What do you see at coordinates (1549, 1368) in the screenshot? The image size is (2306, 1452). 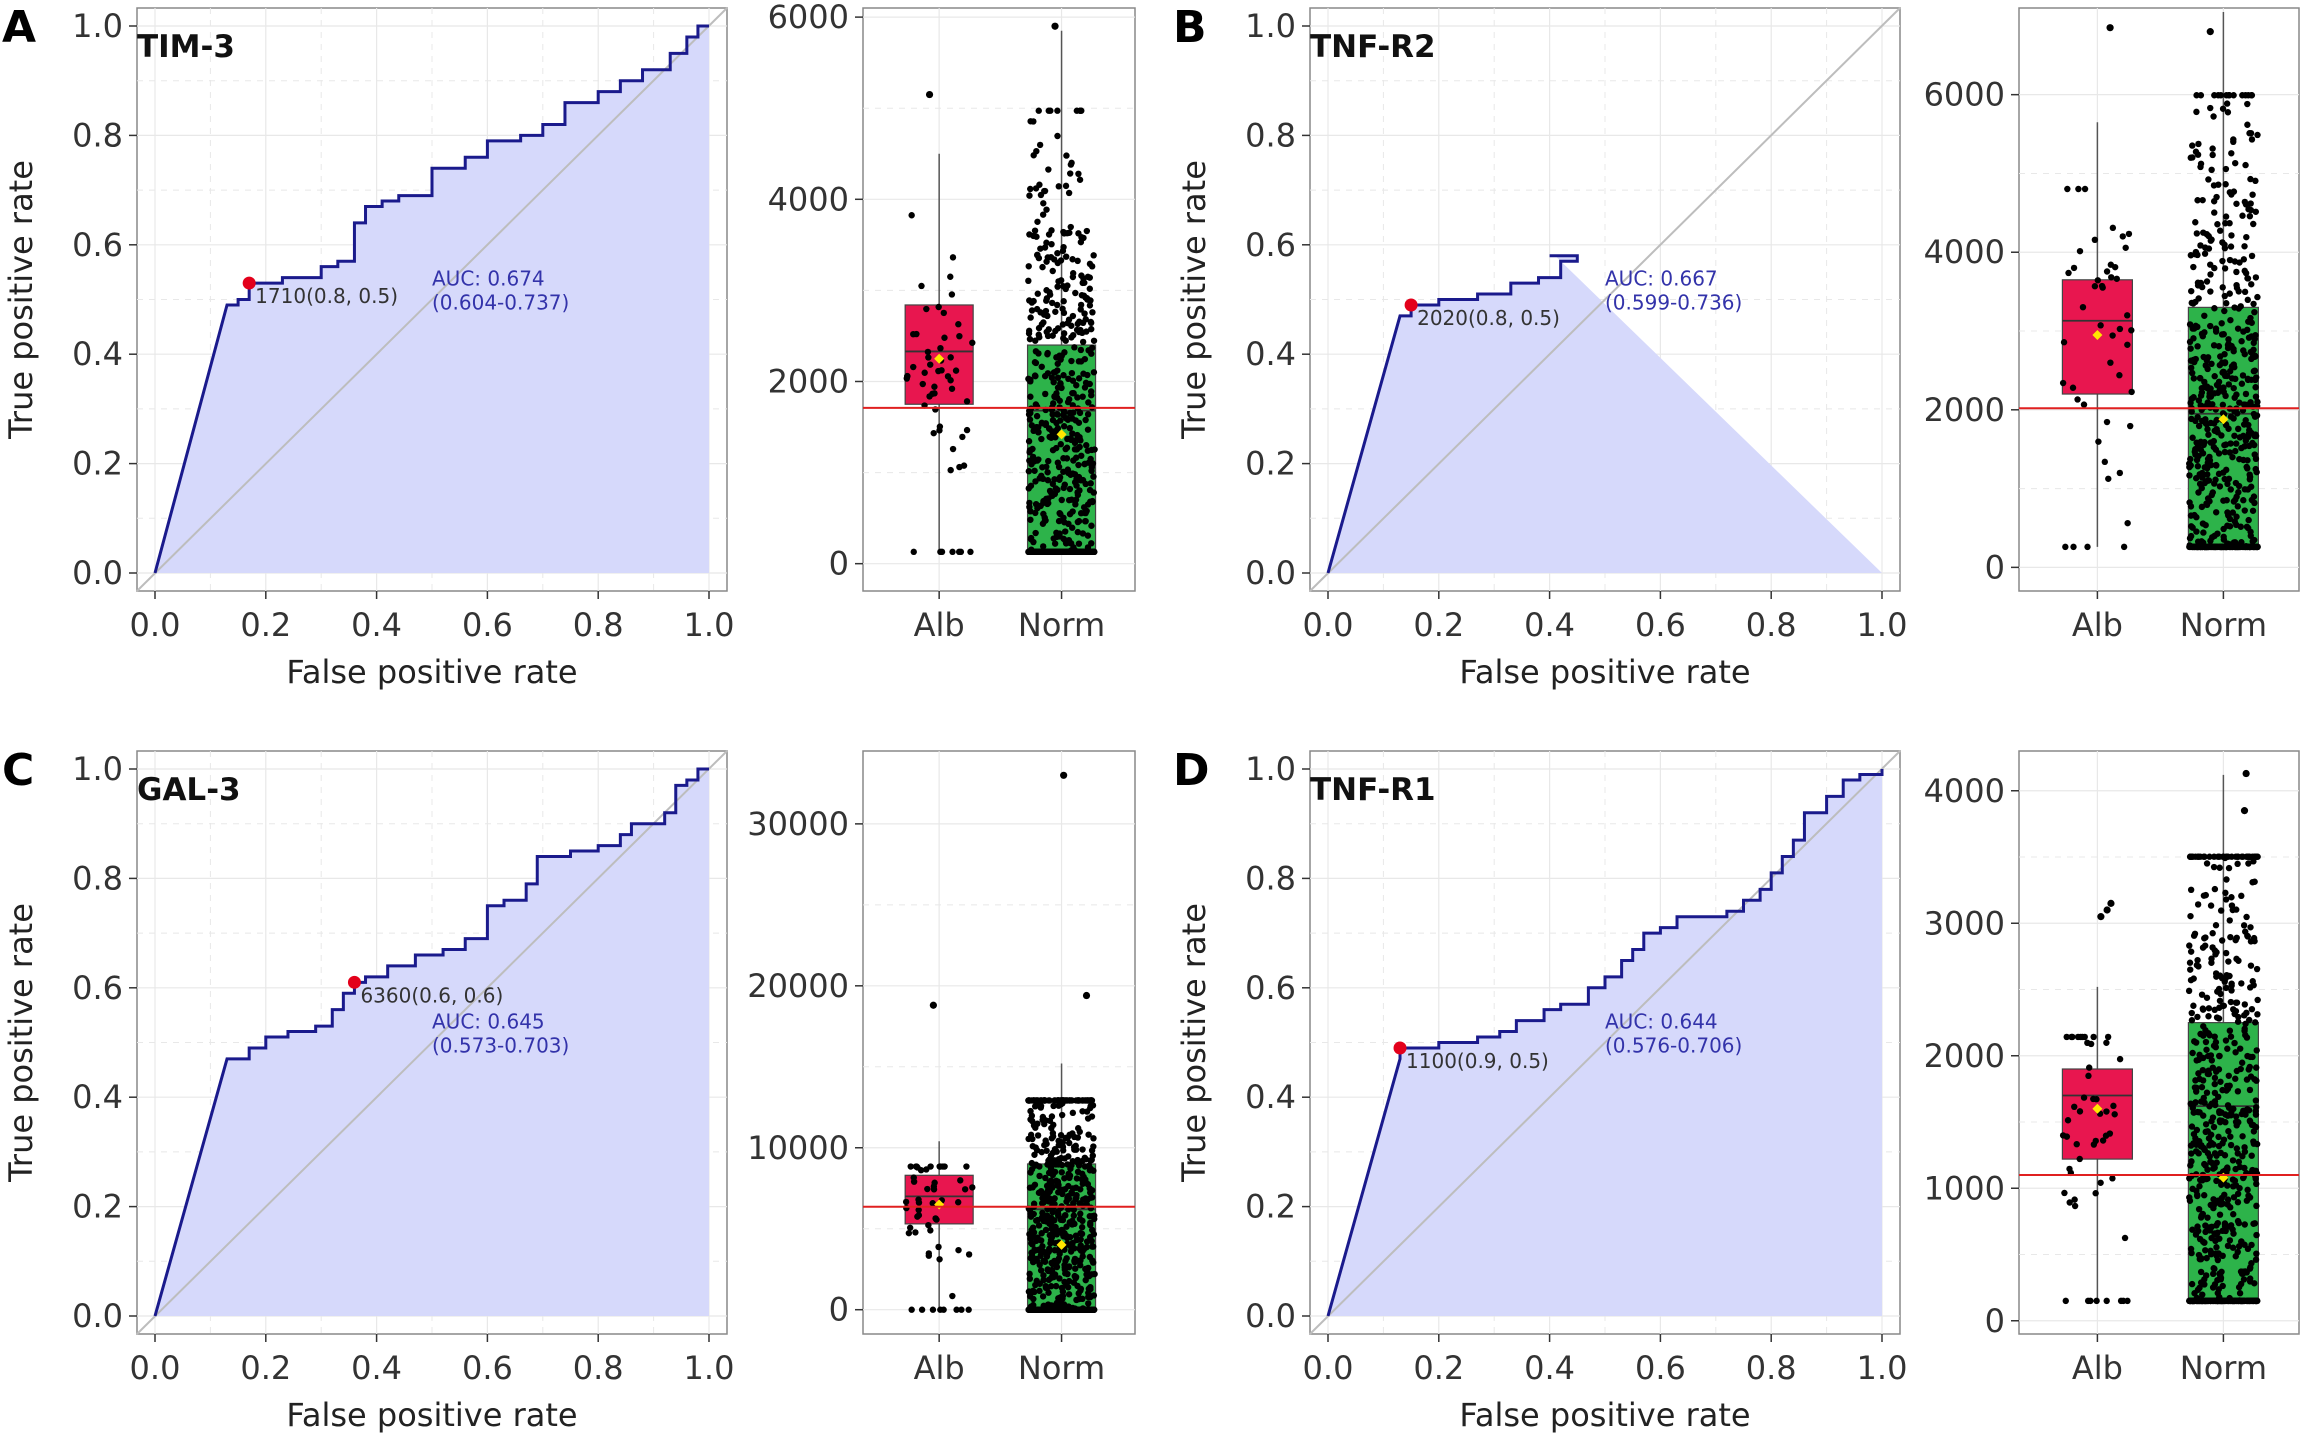 I see `roc-x-tick-label: 0.4` at bounding box center [1549, 1368].